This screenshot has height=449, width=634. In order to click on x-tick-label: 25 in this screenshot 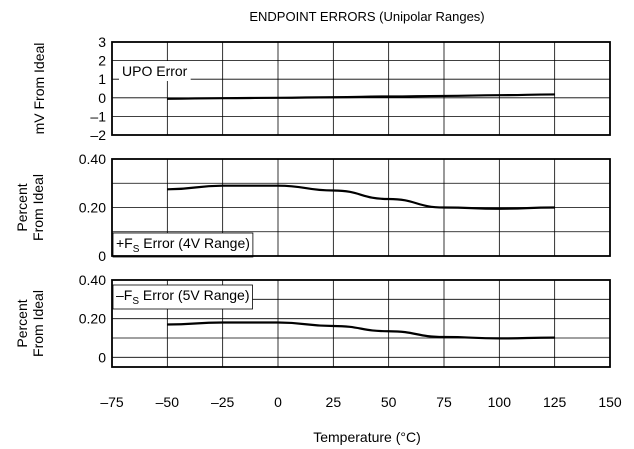, I will do `click(334, 402)`.